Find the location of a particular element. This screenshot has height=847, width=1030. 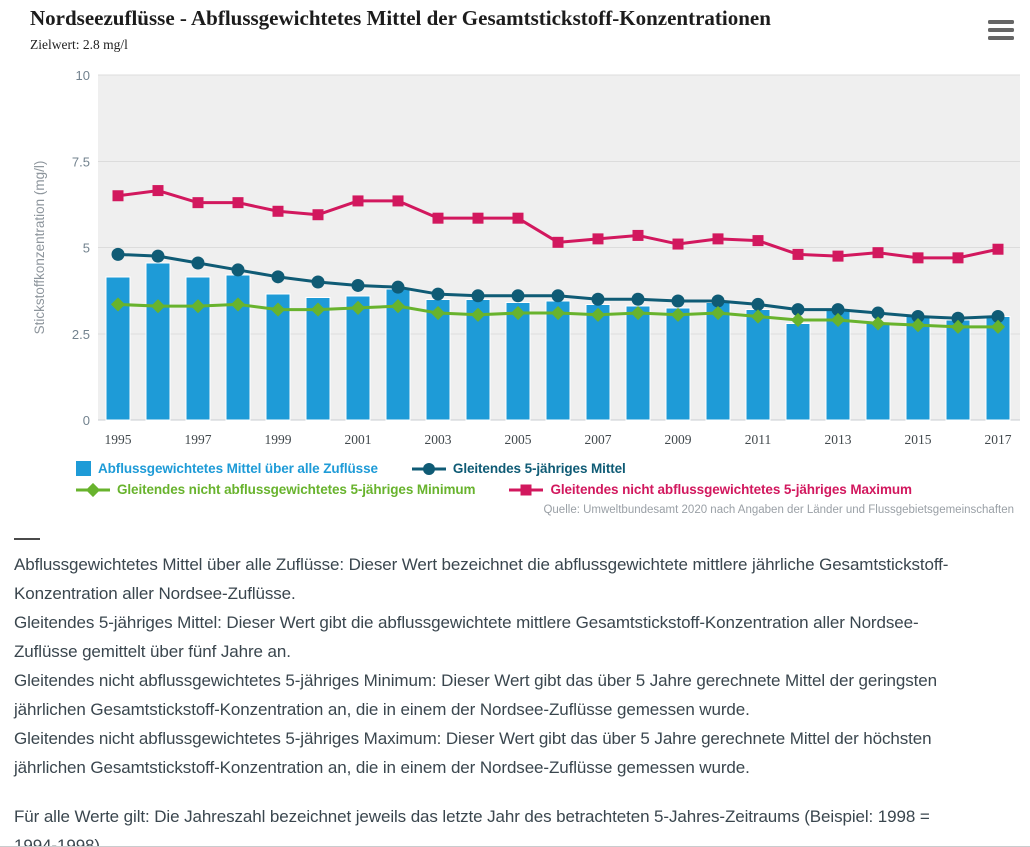

divider-dash is located at coordinates (27, 539).